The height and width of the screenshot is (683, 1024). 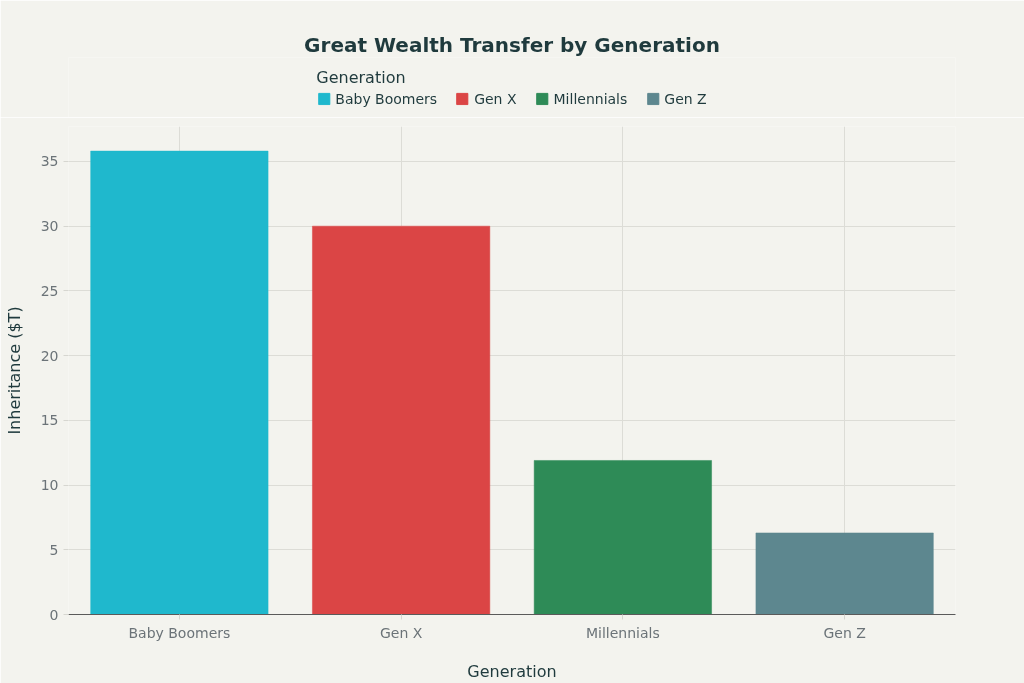 What do you see at coordinates (49, 226) in the screenshot?
I see `y-tick-label: 30` at bounding box center [49, 226].